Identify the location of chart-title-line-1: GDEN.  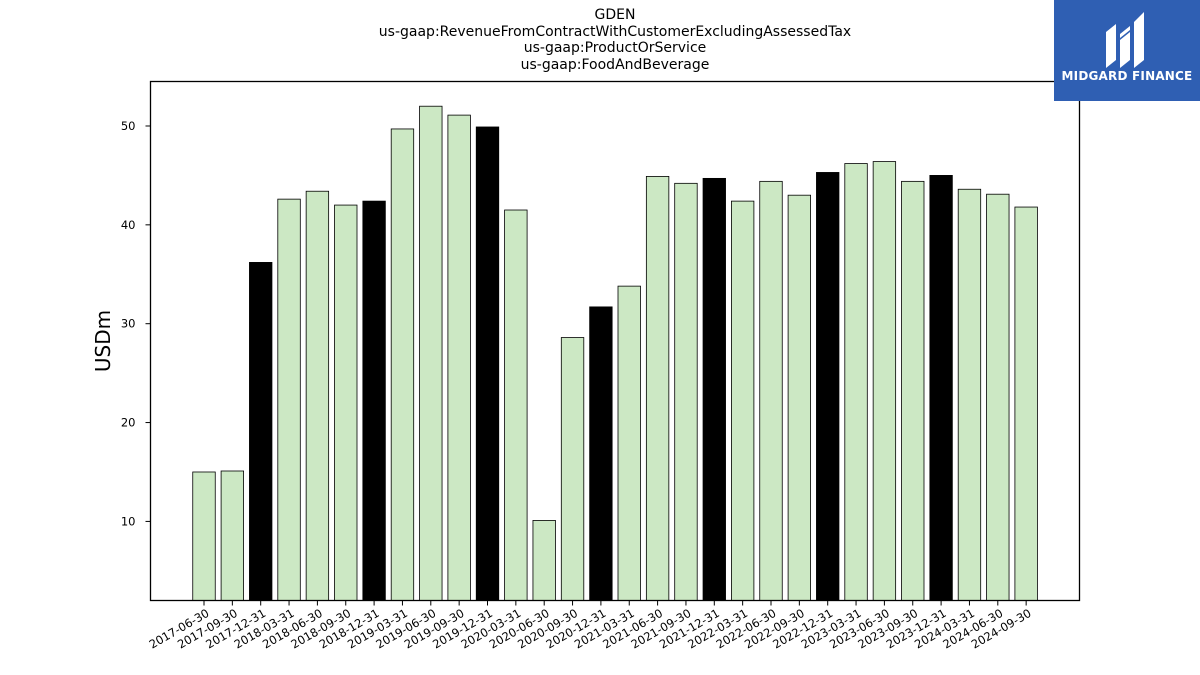
(615, 15).